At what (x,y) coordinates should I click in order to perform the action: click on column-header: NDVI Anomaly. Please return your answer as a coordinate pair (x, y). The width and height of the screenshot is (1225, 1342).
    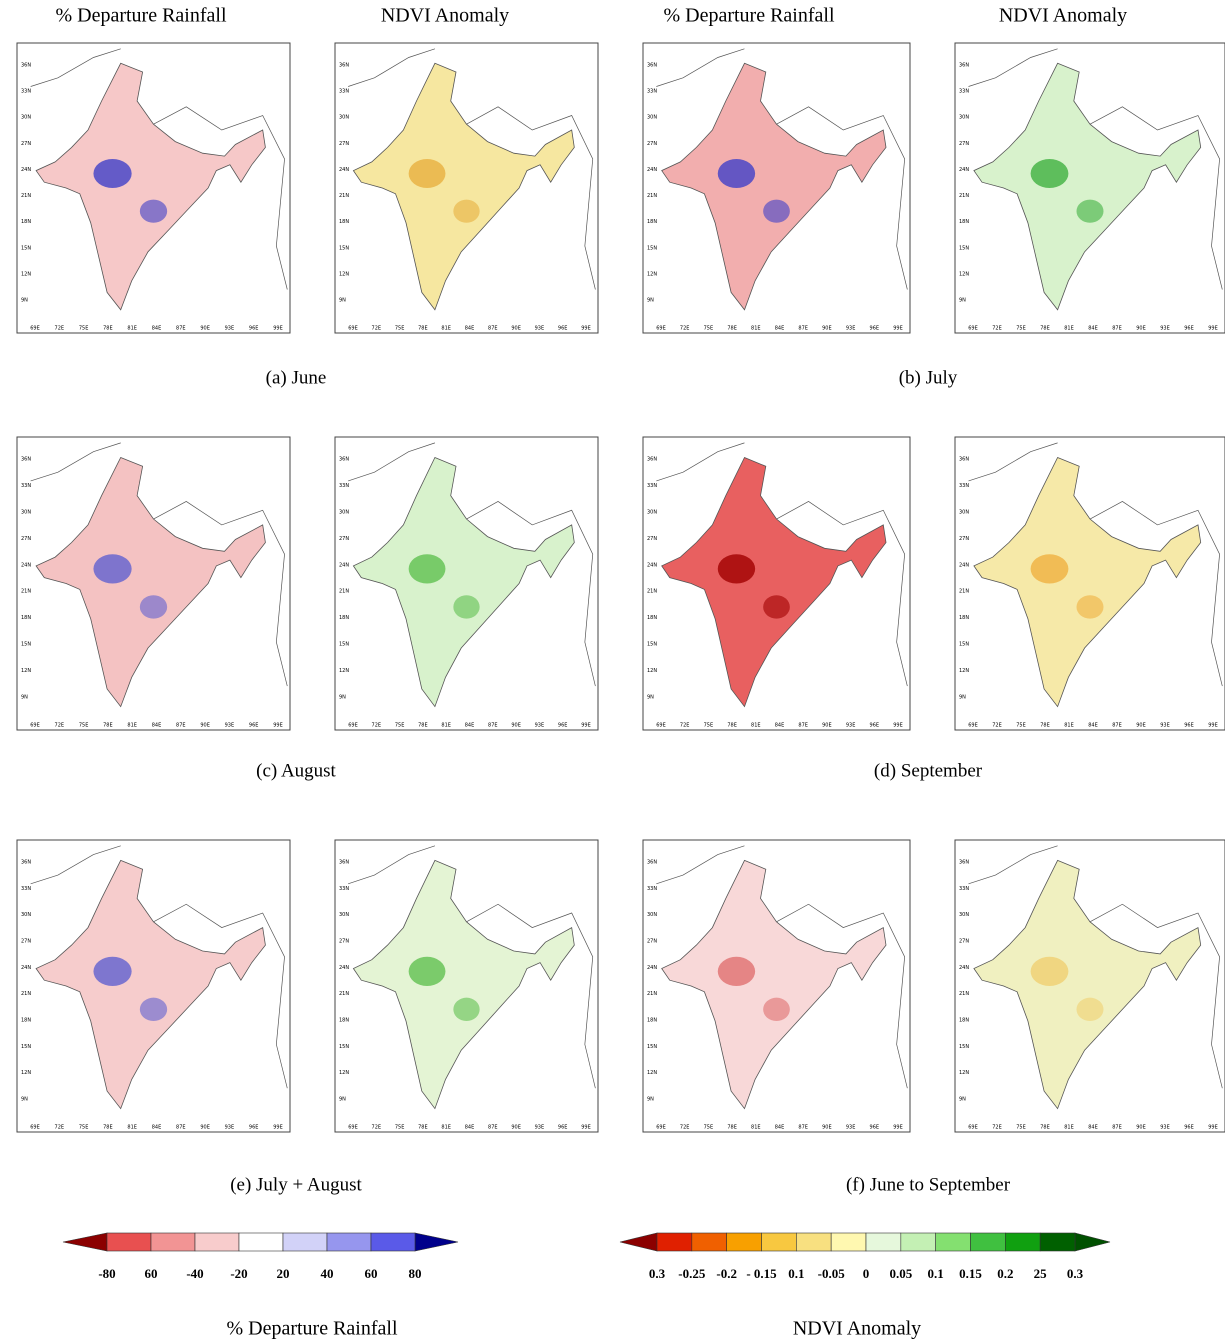
    Looking at the image, I should click on (1063, 16).